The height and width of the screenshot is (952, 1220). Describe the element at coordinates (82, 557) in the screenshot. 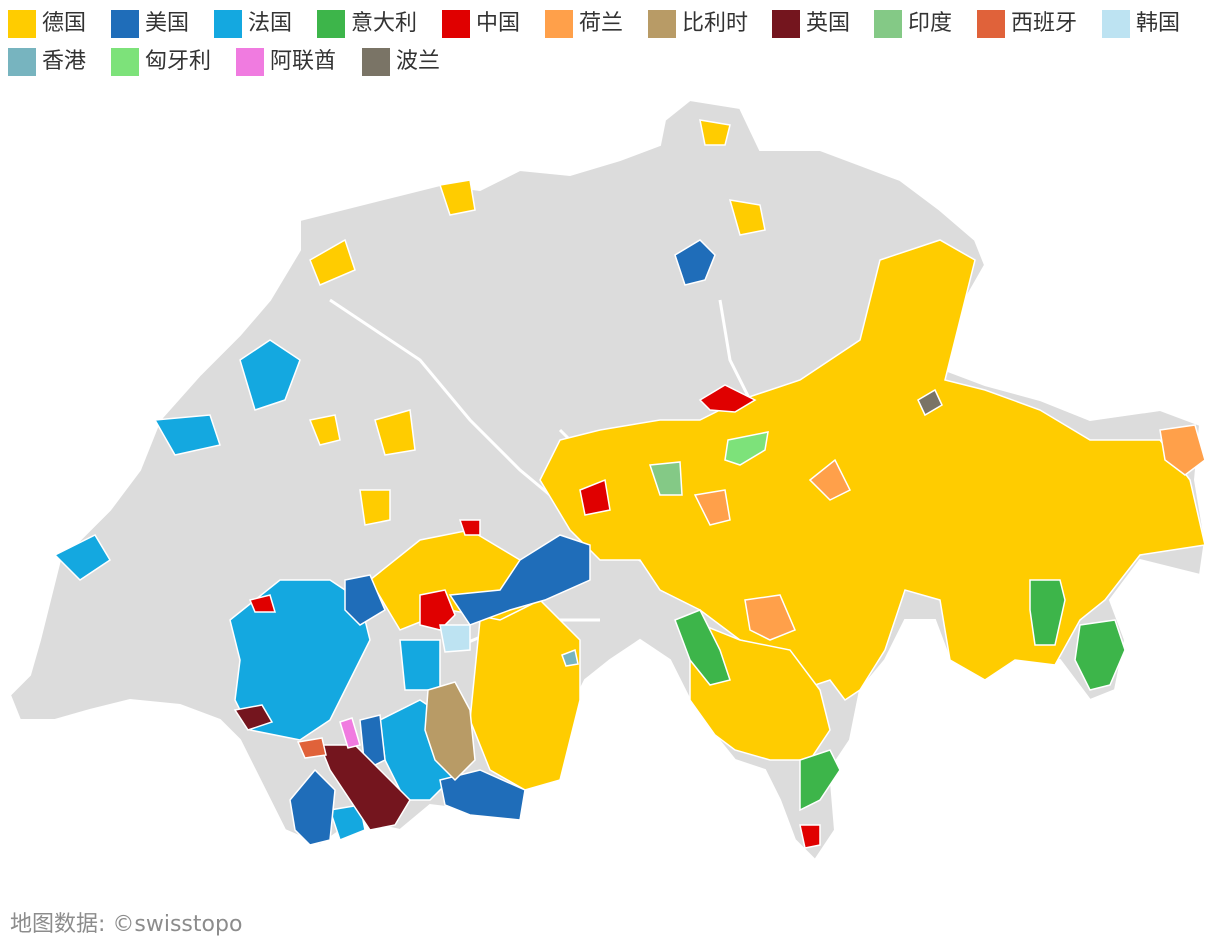

I see `region-geneva-lake` at that location.